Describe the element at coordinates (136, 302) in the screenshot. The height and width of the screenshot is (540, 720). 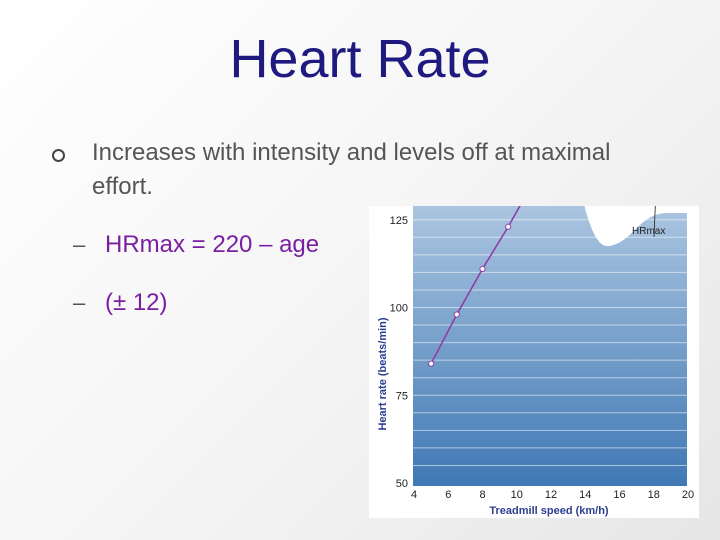
I see `subbullet-range: (± 12)` at that location.